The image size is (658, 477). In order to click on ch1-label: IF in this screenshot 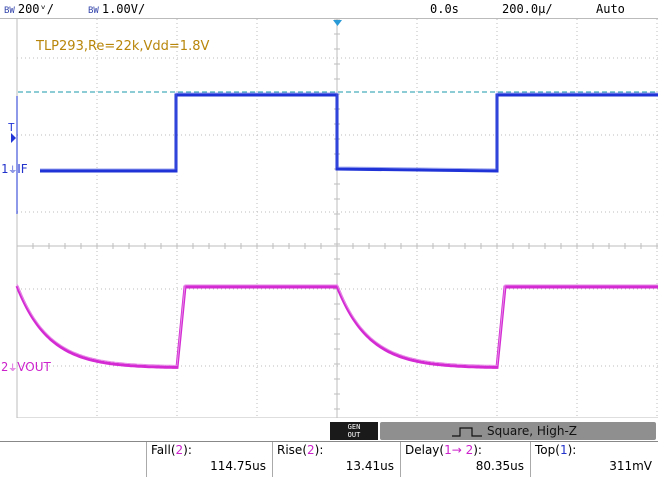, I will do `click(22, 169)`.